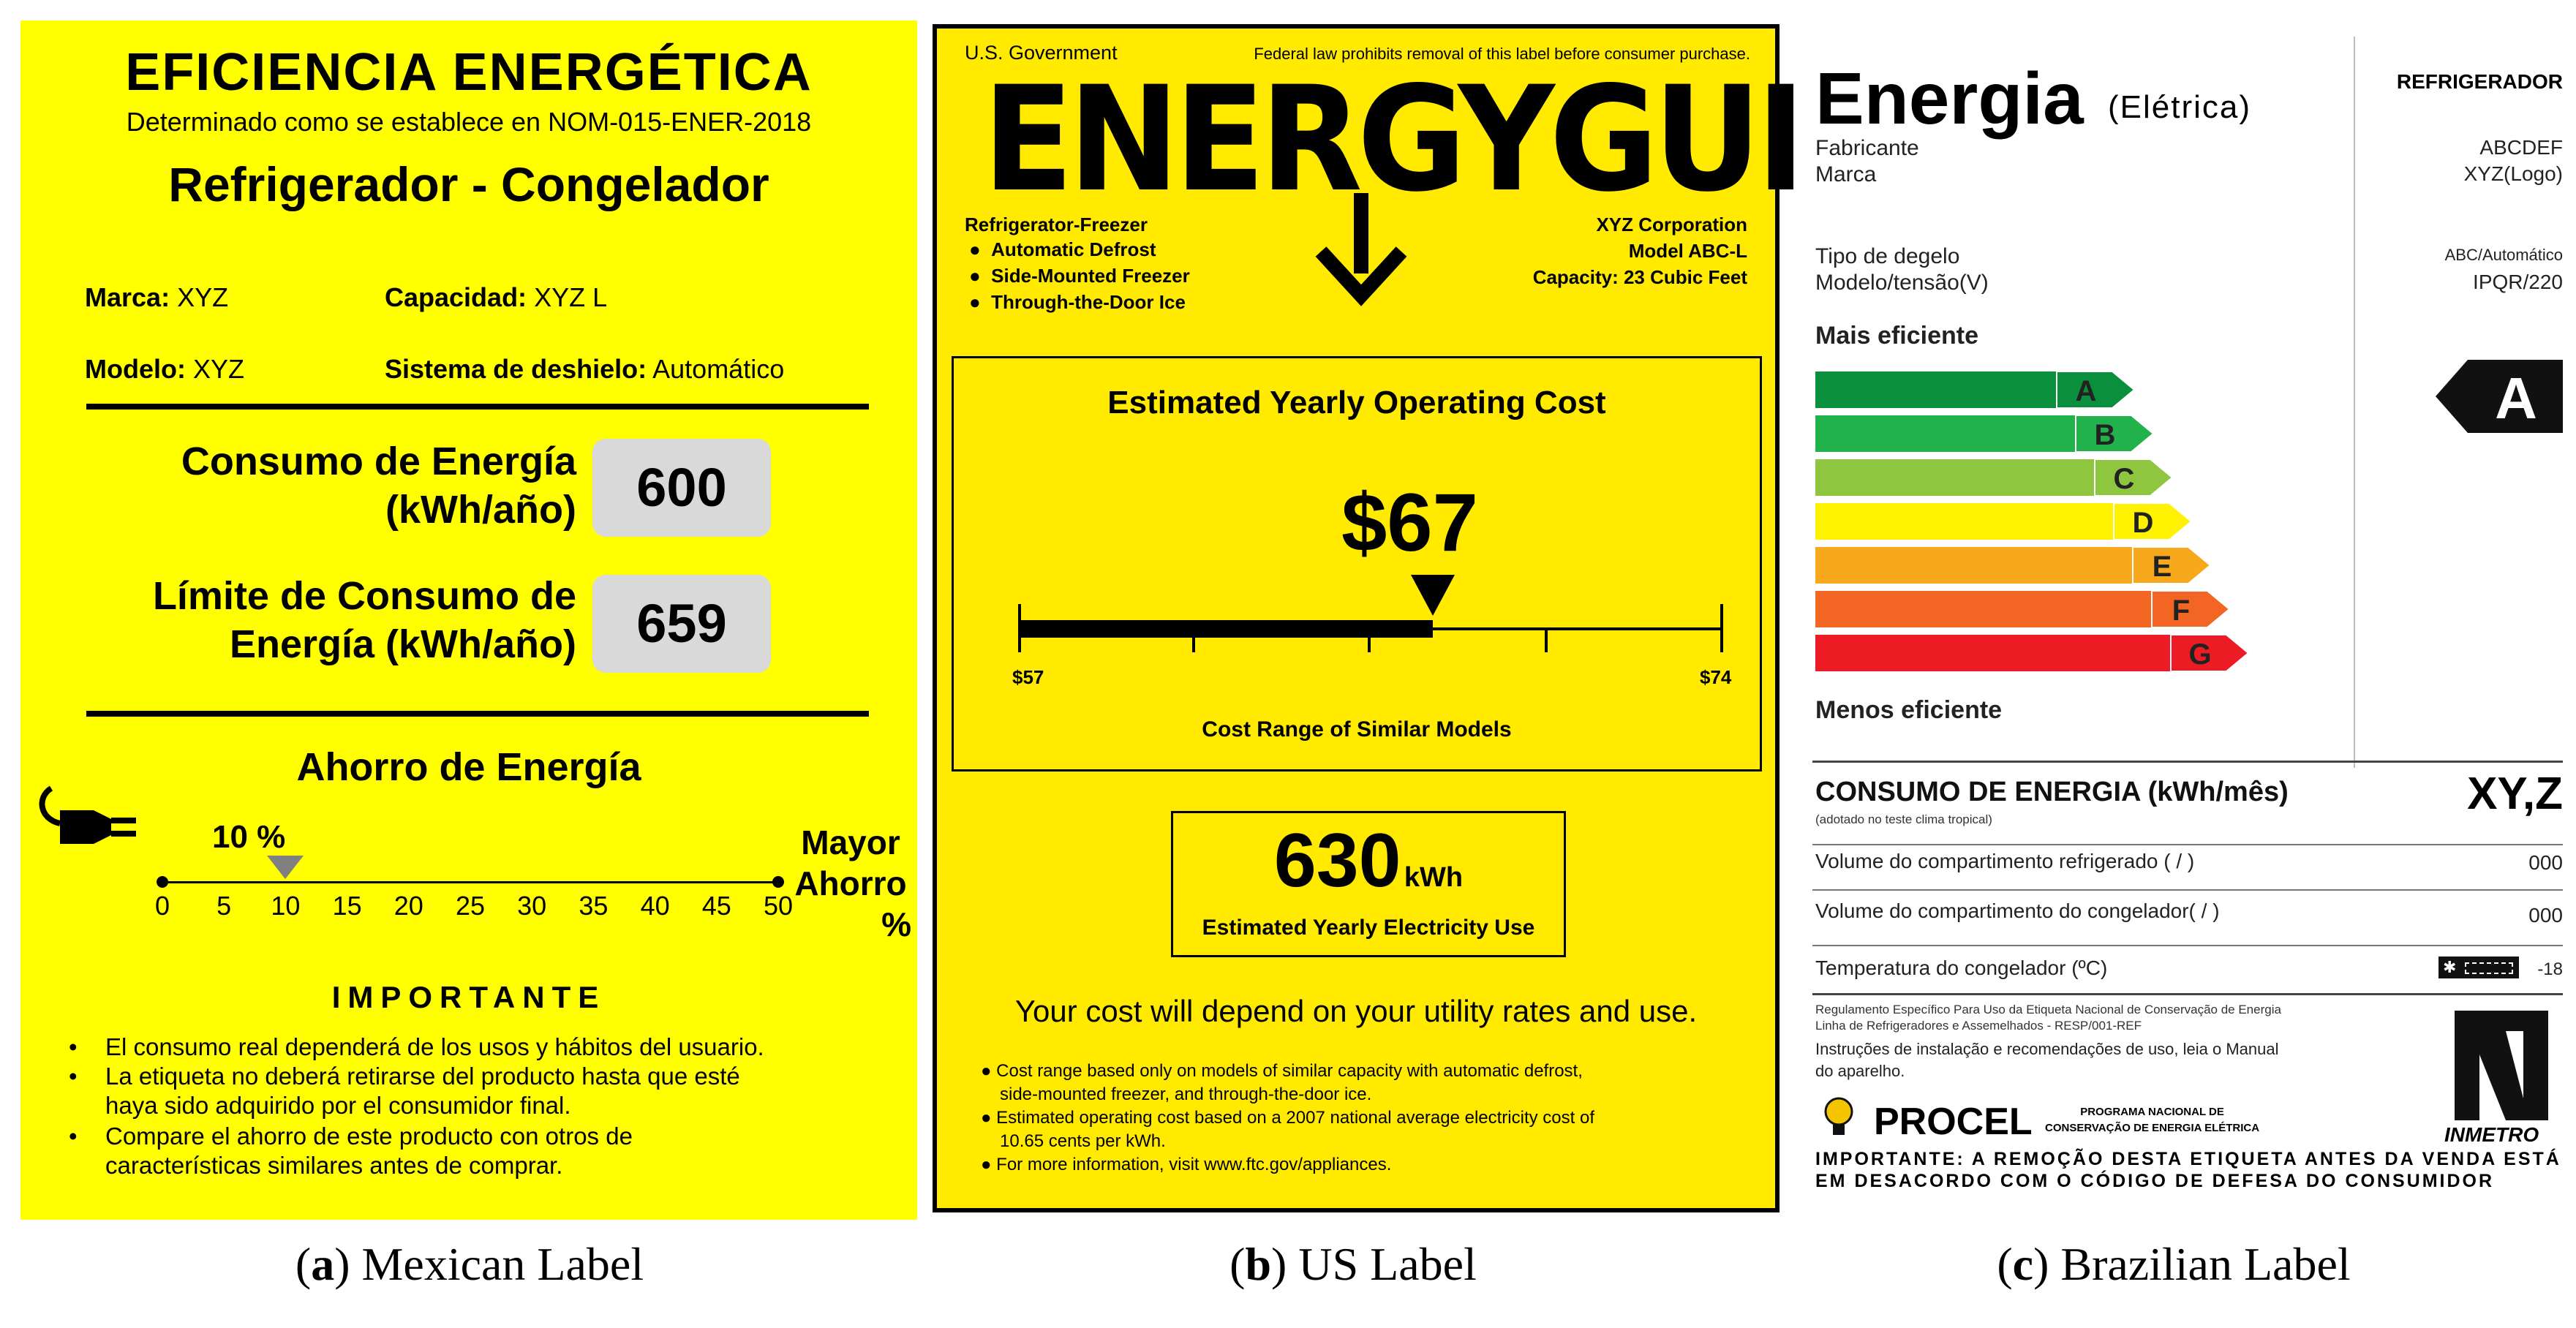 This screenshot has height=1328, width=2576. Describe the element at coordinates (1356, 402) in the screenshot. I see `cost-title: Estimated Yearly Operating Cost` at that location.